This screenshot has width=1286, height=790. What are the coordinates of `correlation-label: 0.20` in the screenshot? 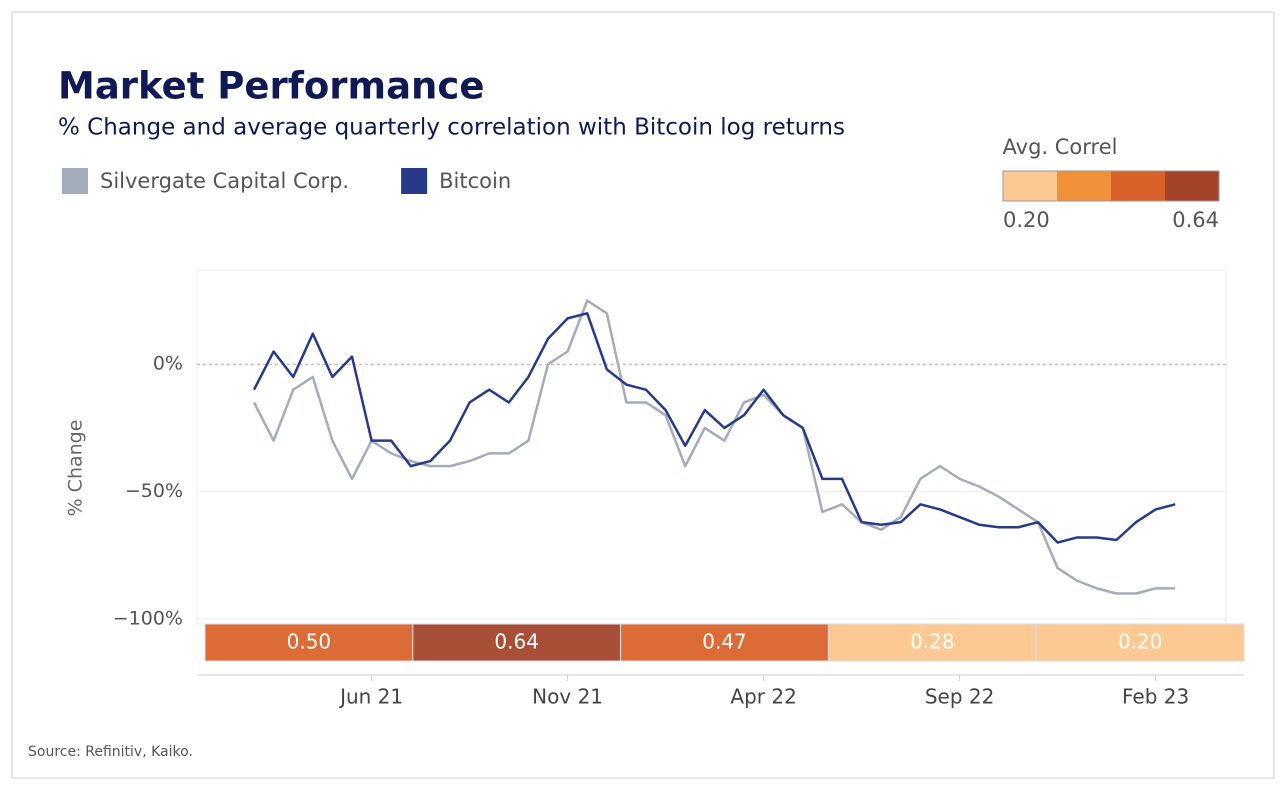 It's located at (1140, 642).